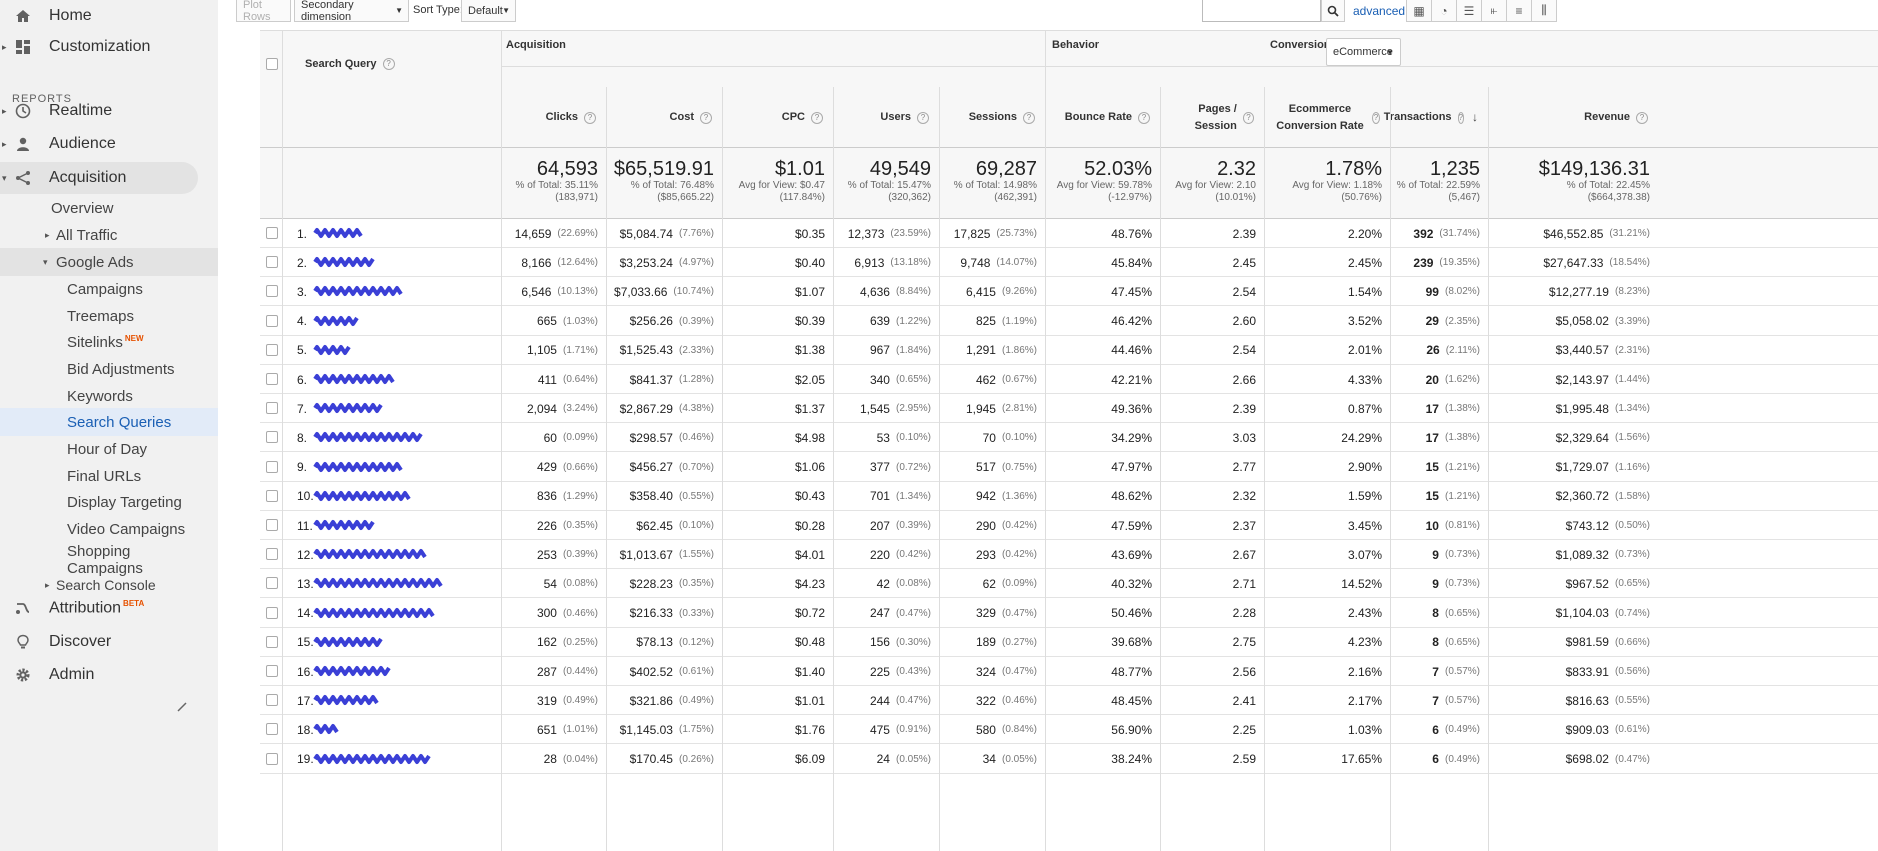  Describe the element at coordinates (1519, 11) in the screenshot. I see `view-term-cloud-button: ≡` at that location.